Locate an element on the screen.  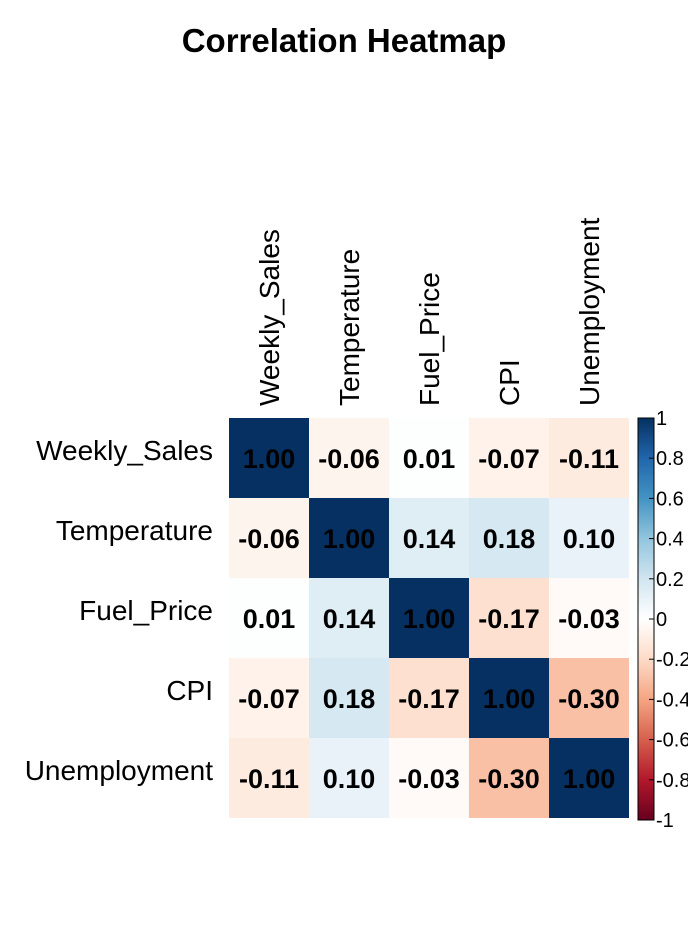
colorbar-tick-label: -1 is located at coordinates (665, 821).